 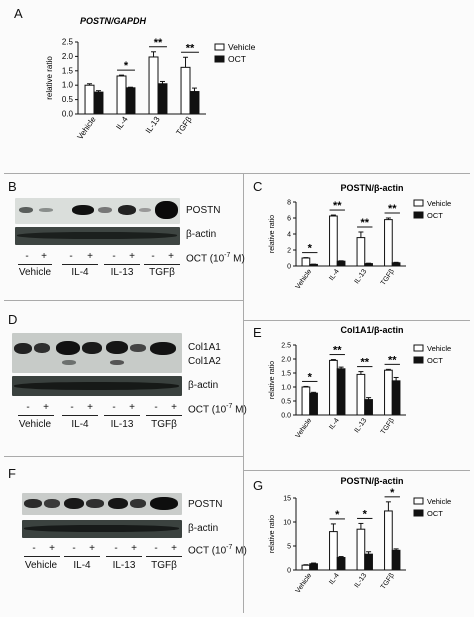 I want to click on legend-label-oct: OCT, so click(x=435, y=215).